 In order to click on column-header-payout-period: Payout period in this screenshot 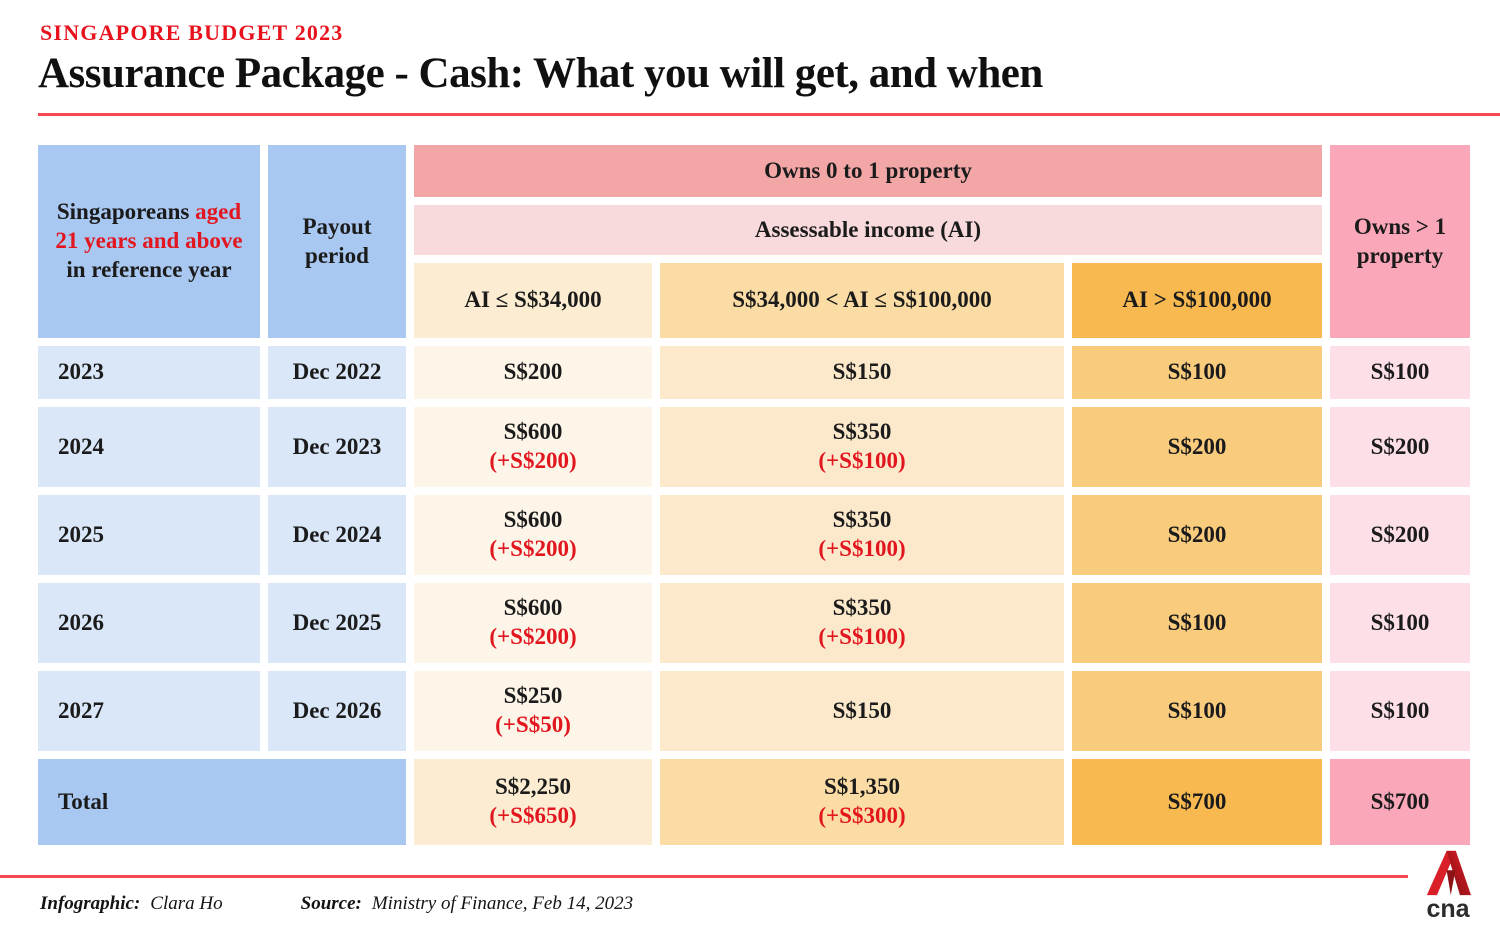, I will do `click(337, 241)`.